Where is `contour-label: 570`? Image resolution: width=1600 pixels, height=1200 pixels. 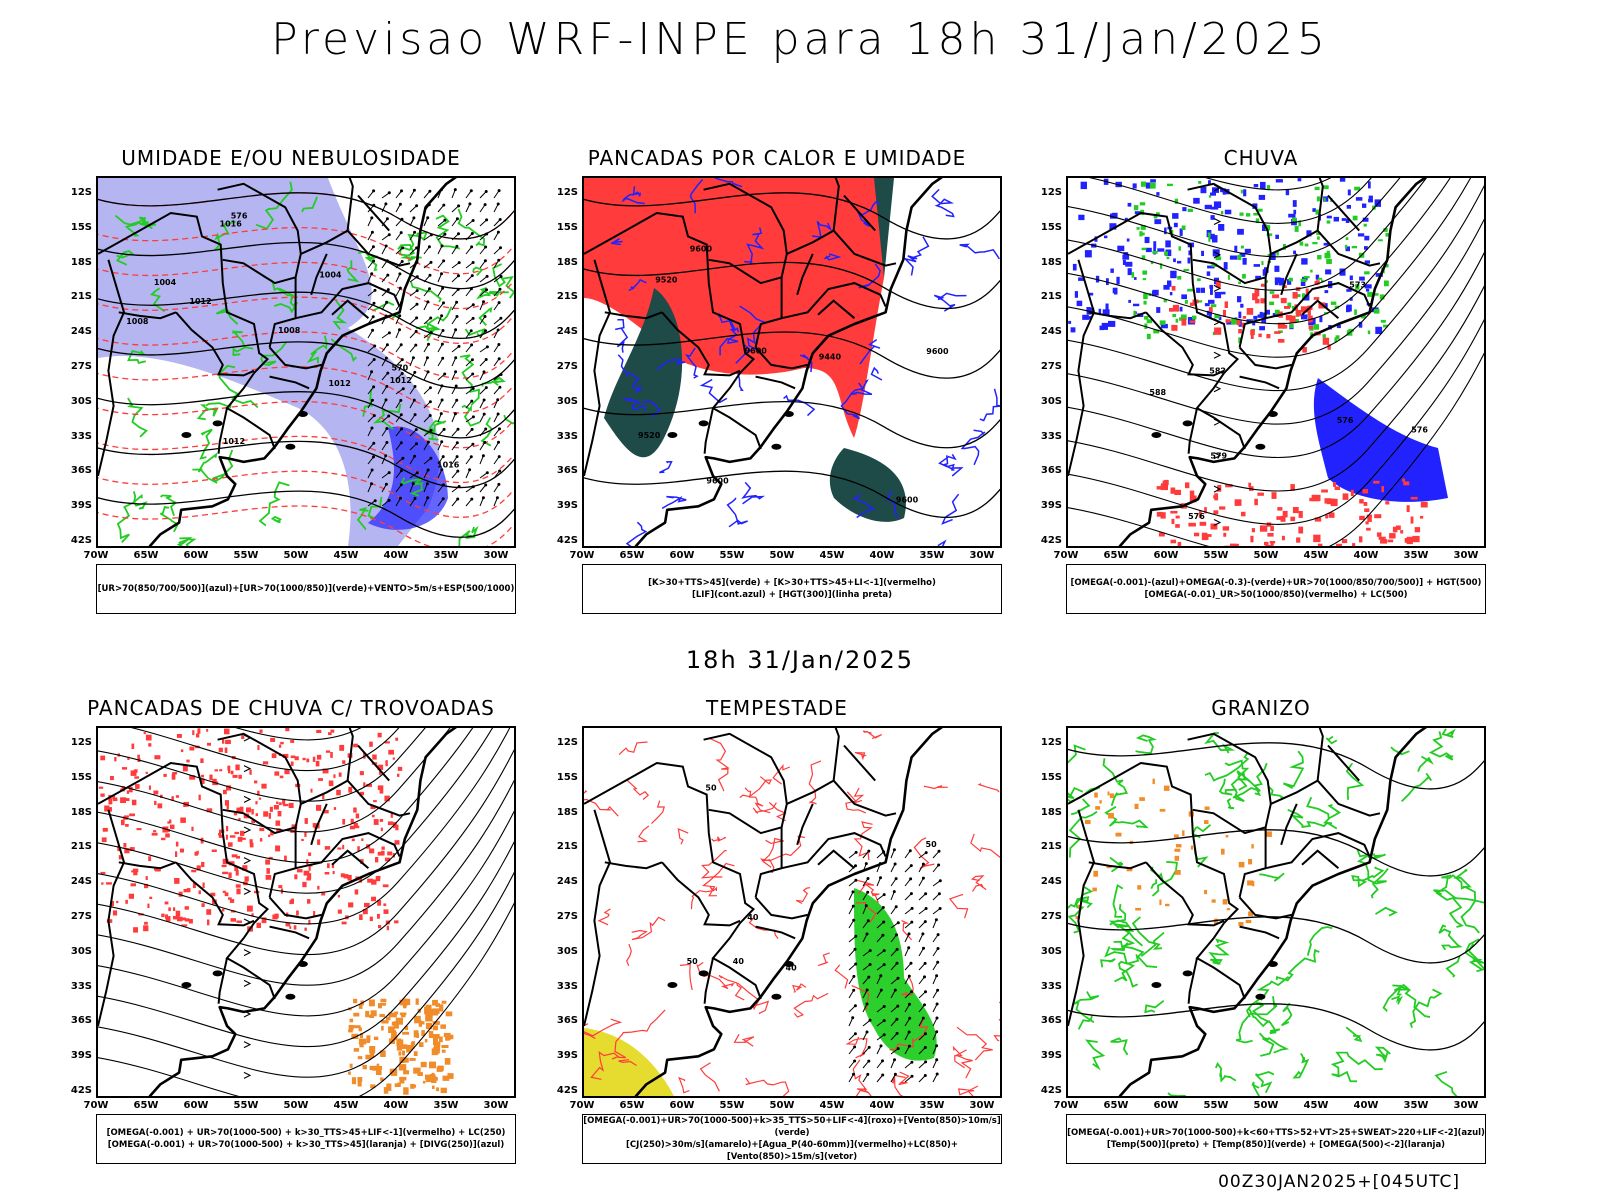 contour-label: 570 is located at coordinates (400, 367).